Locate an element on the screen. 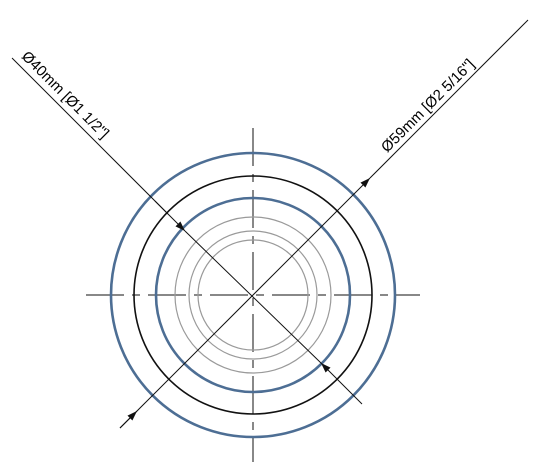 This screenshot has width=533, height=463. inner-dimension-arrow-lower is located at coordinates (337, 379).